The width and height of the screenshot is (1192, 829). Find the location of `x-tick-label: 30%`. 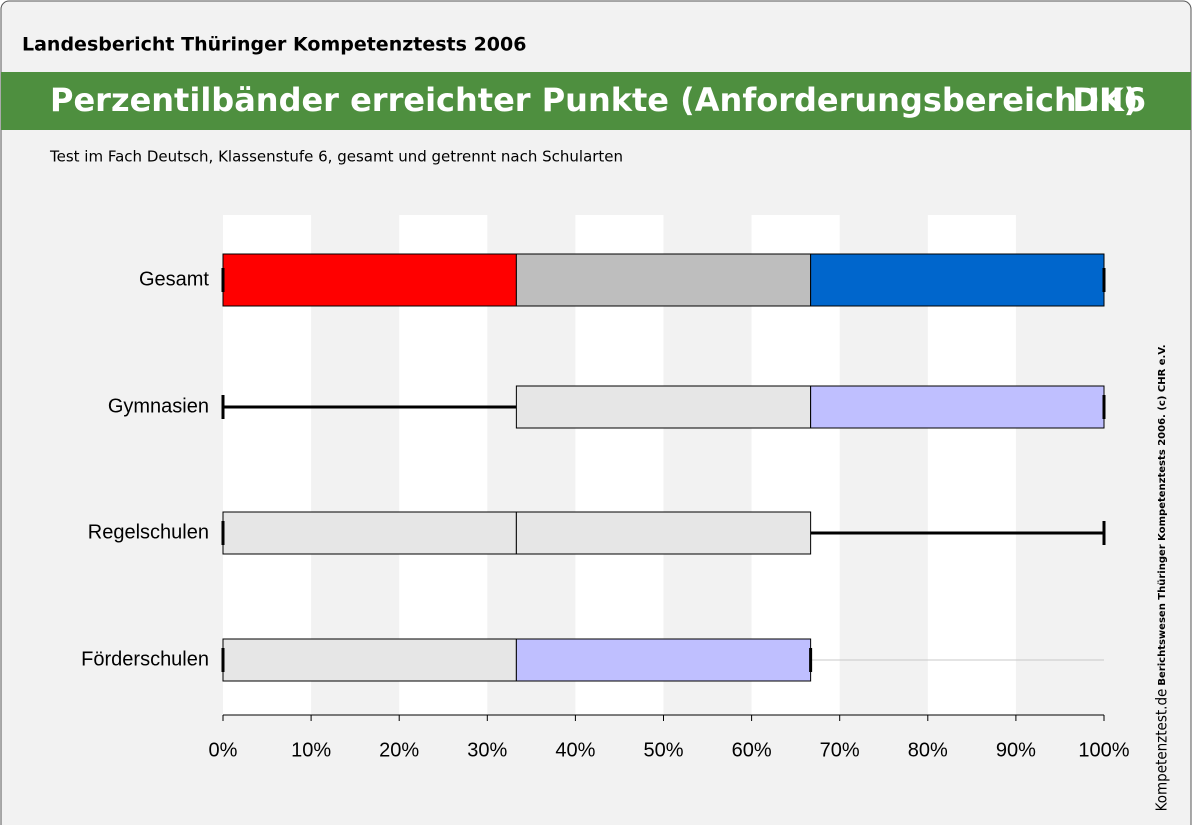

x-tick-label: 30% is located at coordinates (487, 750).